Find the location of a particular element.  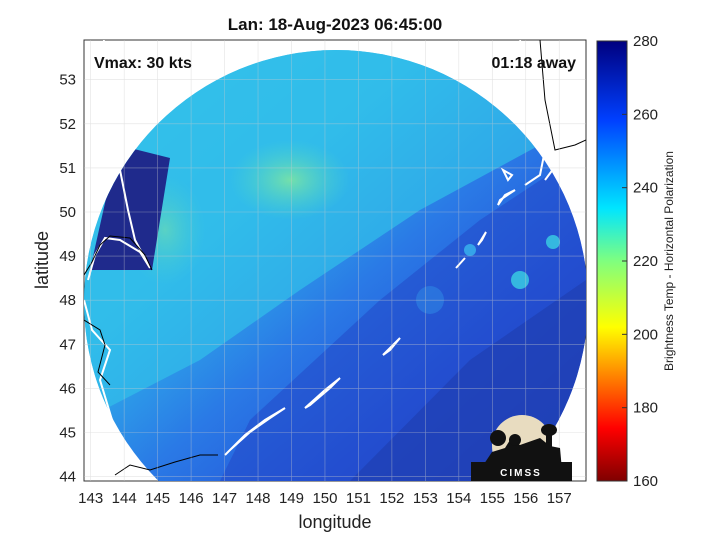

y-tick-label: 52 is located at coordinates (67, 124).